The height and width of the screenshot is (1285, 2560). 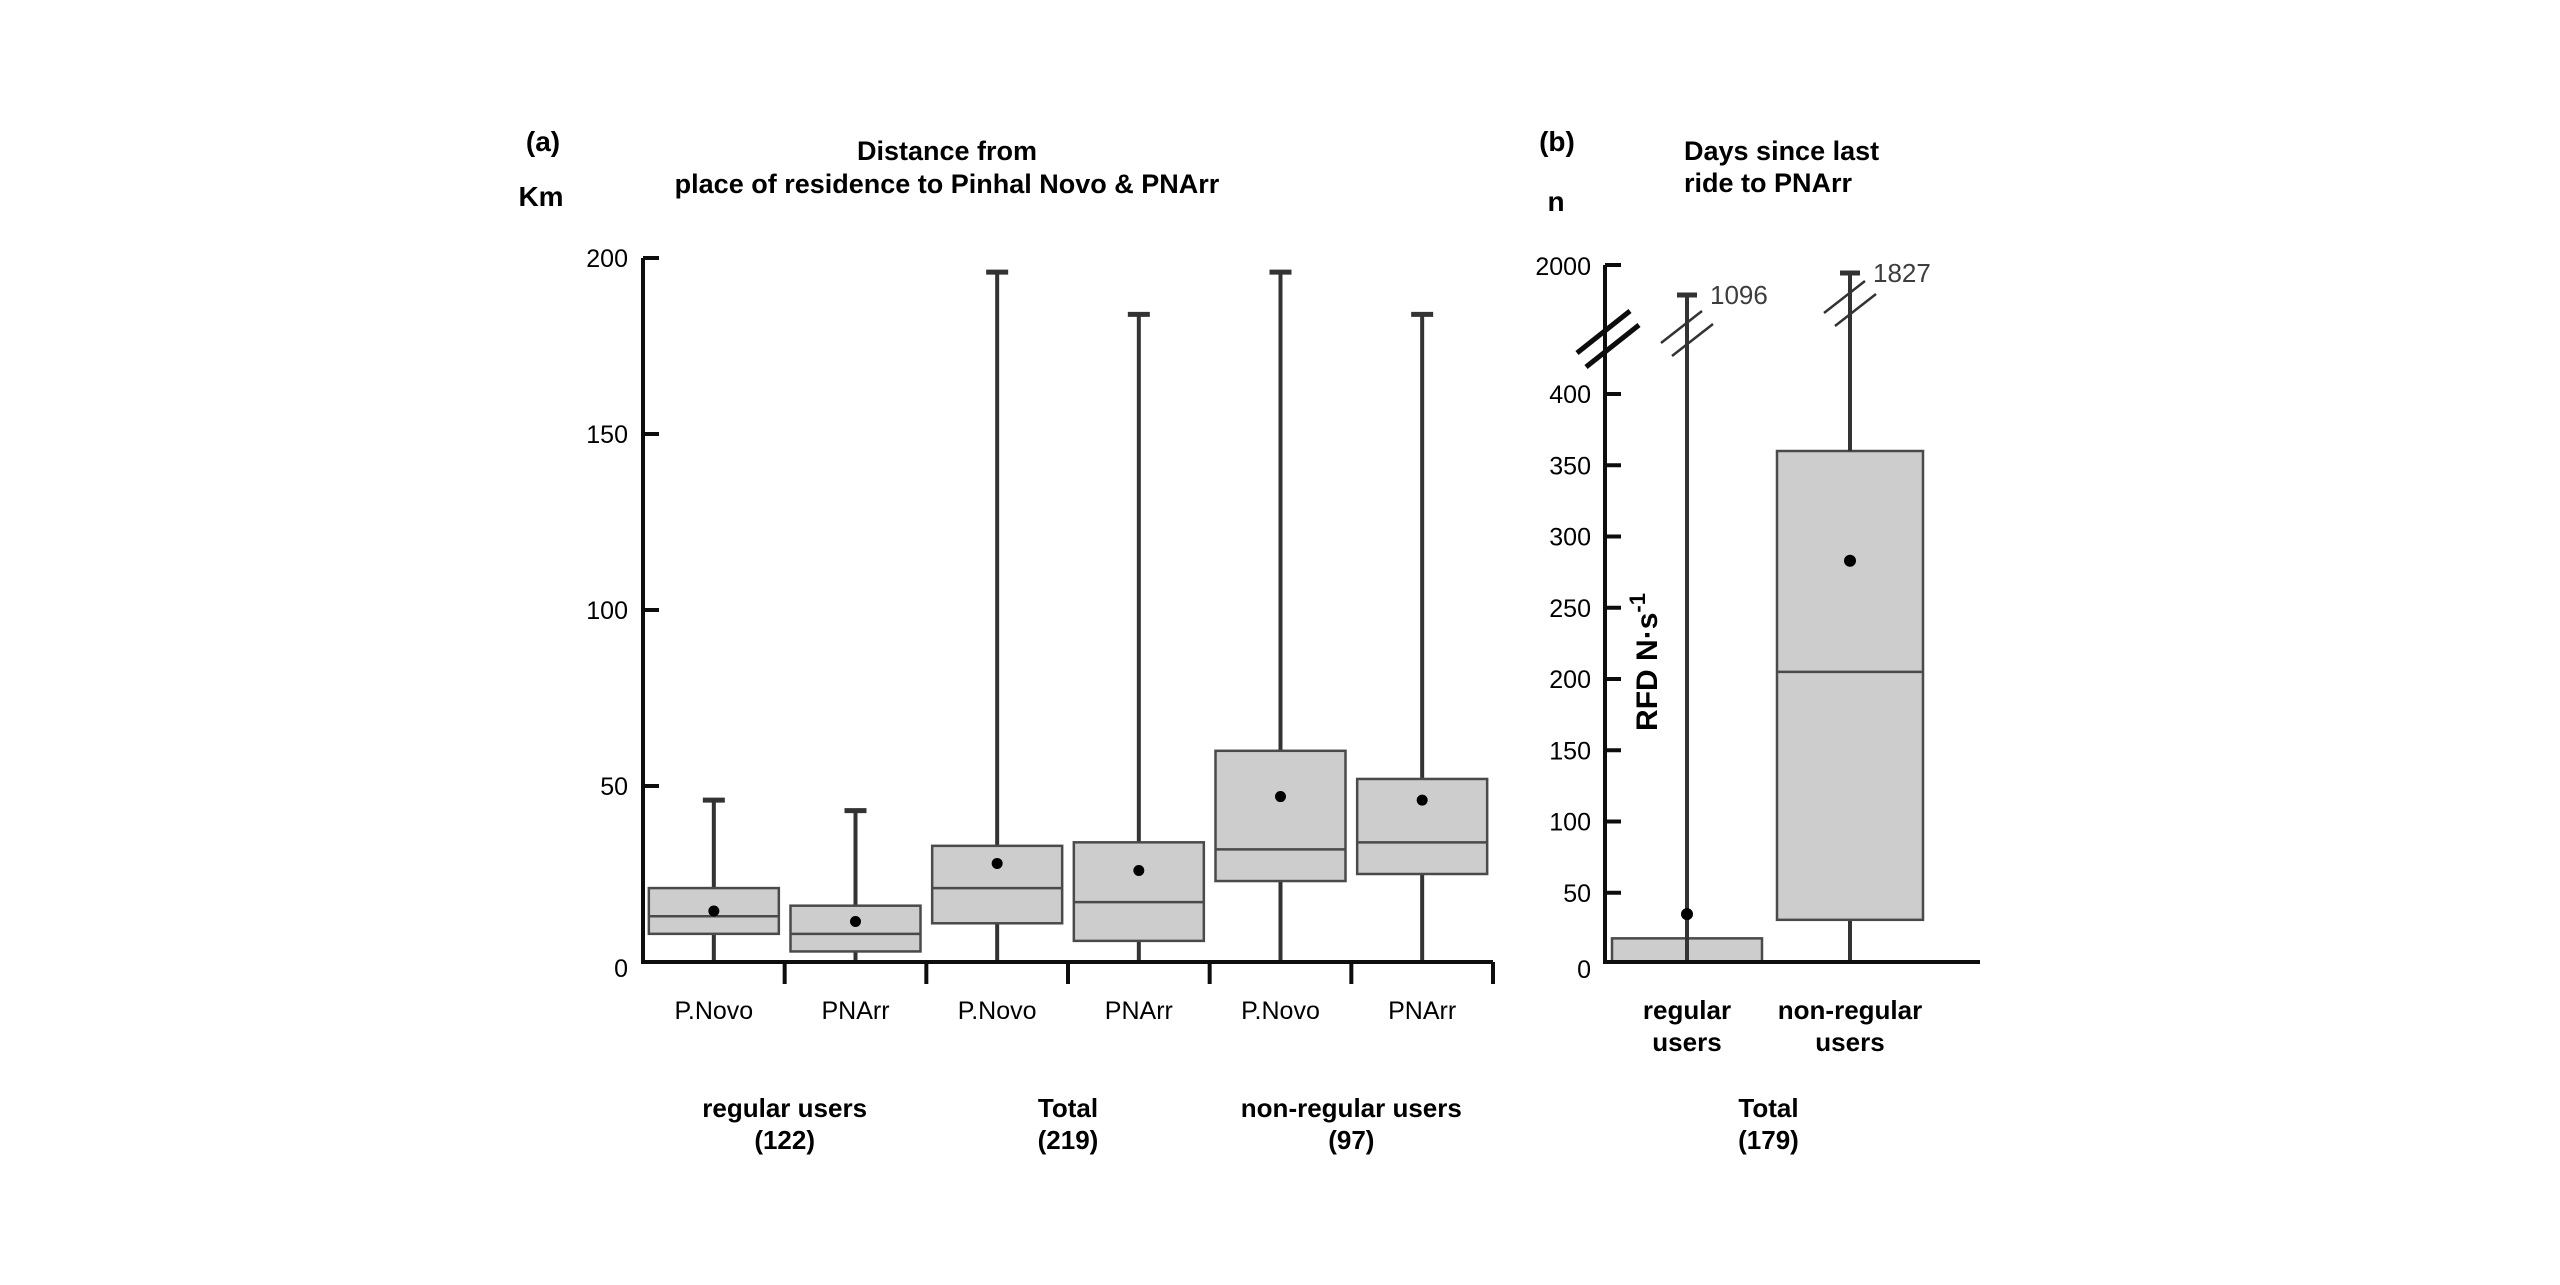 What do you see at coordinates (1584, 970) in the screenshot?
I see `panel-b-y-tick-label-0: 0` at bounding box center [1584, 970].